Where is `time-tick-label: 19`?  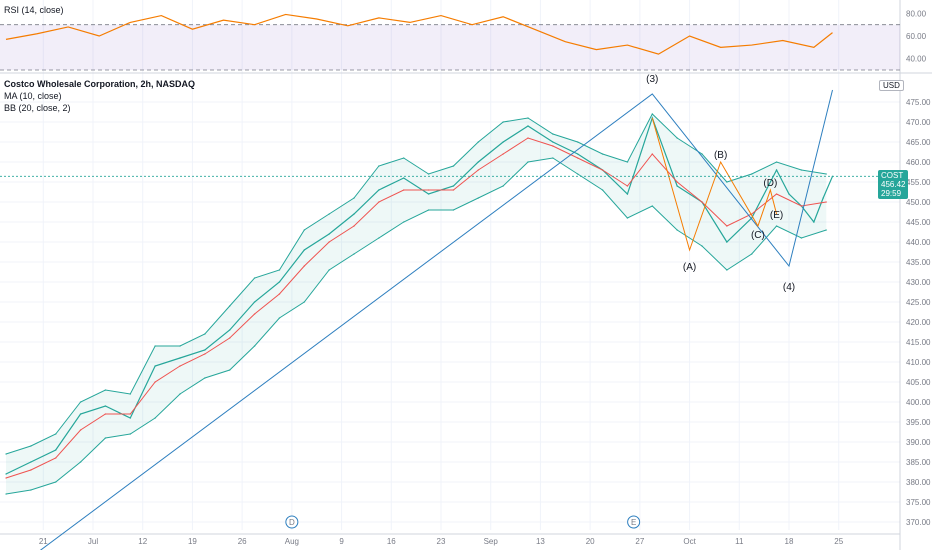 time-tick-label: 19 is located at coordinates (192, 541).